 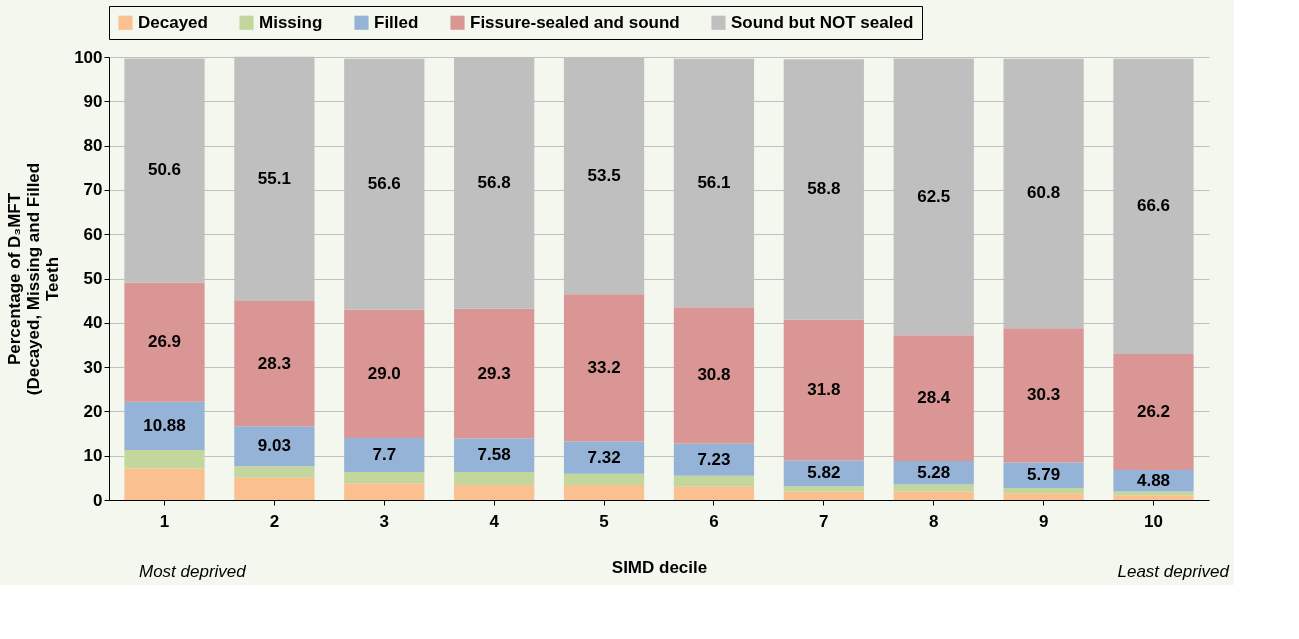 I want to click on y-tick-label: 90, so click(x=93, y=101).